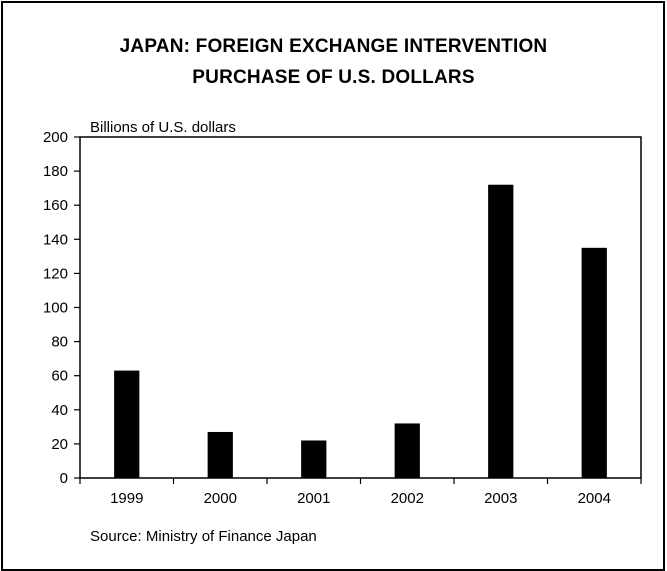 The width and height of the screenshot is (667, 571). Describe the element at coordinates (220, 498) in the screenshot. I see `x-tick-label: 2000` at that location.